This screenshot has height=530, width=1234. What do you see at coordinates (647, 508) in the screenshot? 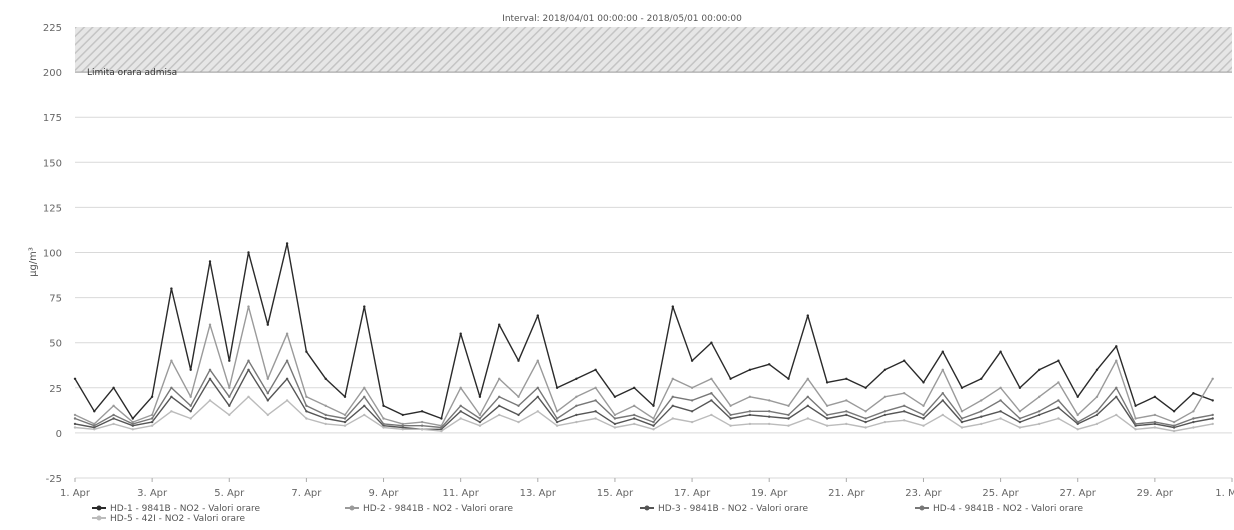
I see `legend-marker-dot` at bounding box center [647, 508].